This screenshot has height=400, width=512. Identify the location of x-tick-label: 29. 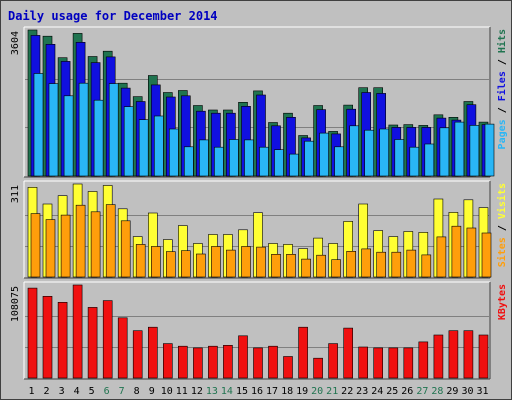
(452, 391).